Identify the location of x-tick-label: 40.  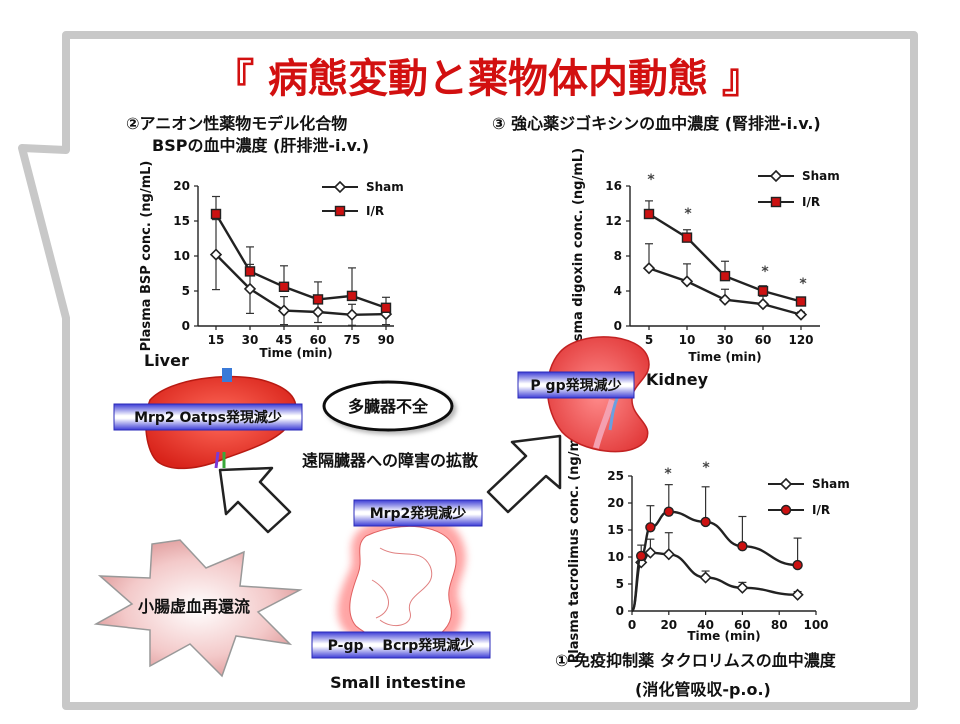
(705, 625).